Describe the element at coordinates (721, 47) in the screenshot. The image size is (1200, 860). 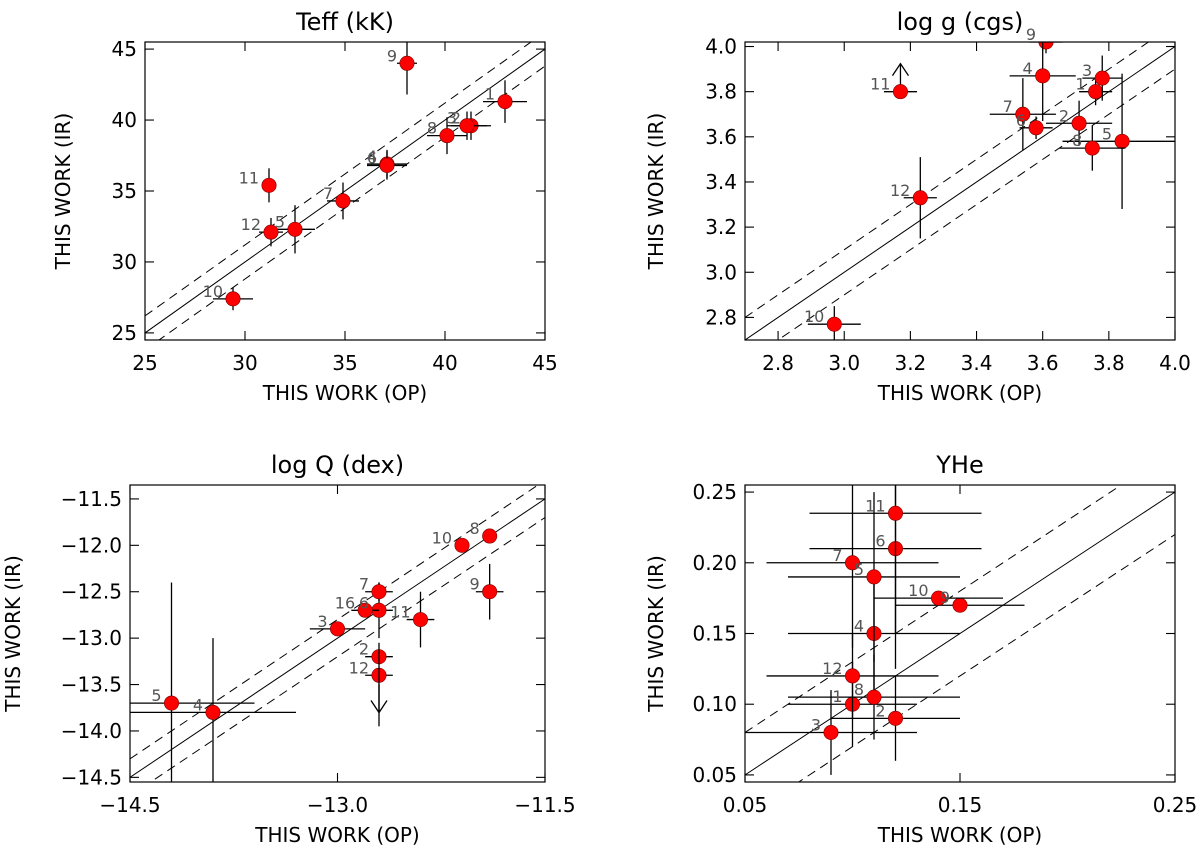
I see `y-tick-label: 4.0` at that location.